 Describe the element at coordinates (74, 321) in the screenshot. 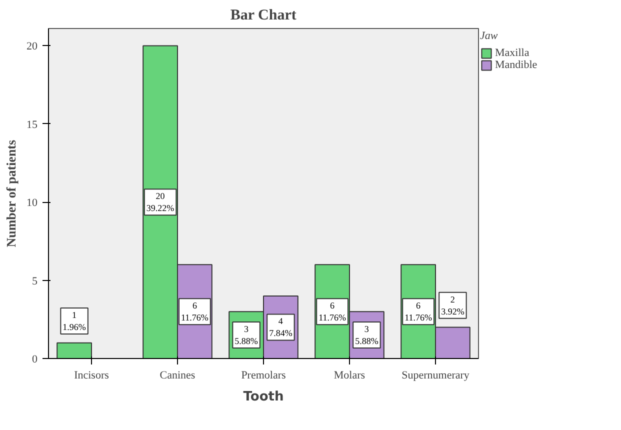

I see `data-label: 1 1.96%` at that location.